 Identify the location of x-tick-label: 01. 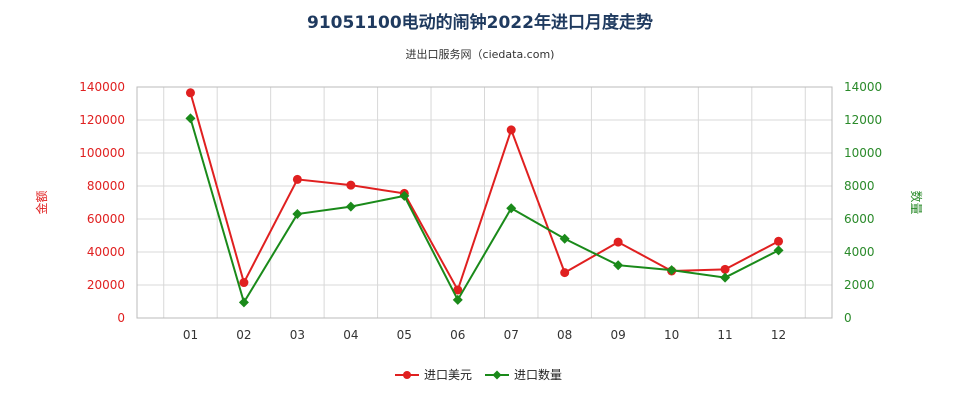
(190, 335).